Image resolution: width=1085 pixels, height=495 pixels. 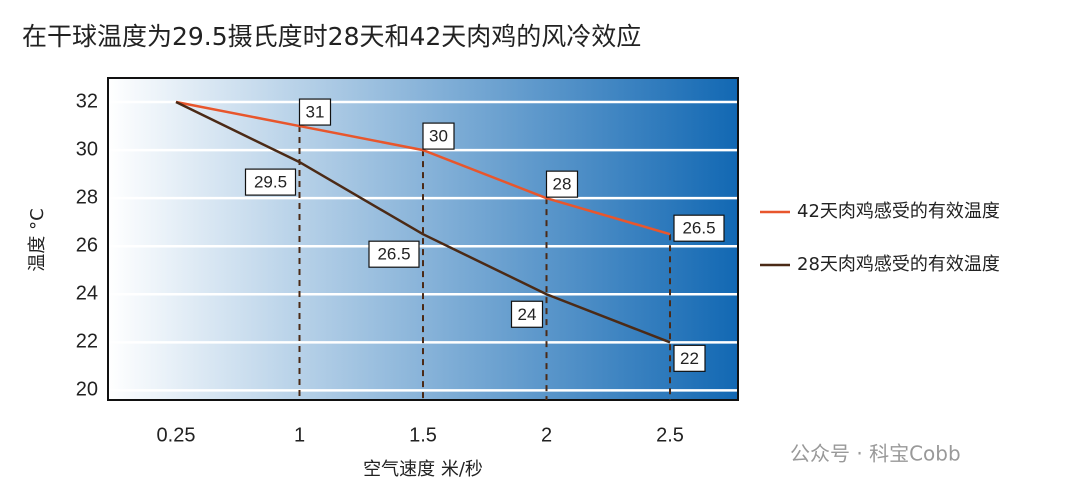 What do you see at coordinates (423, 469) in the screenshot?
I see `x-axis-label: 空气速度 米/秒` at bounding box center [423, 469].